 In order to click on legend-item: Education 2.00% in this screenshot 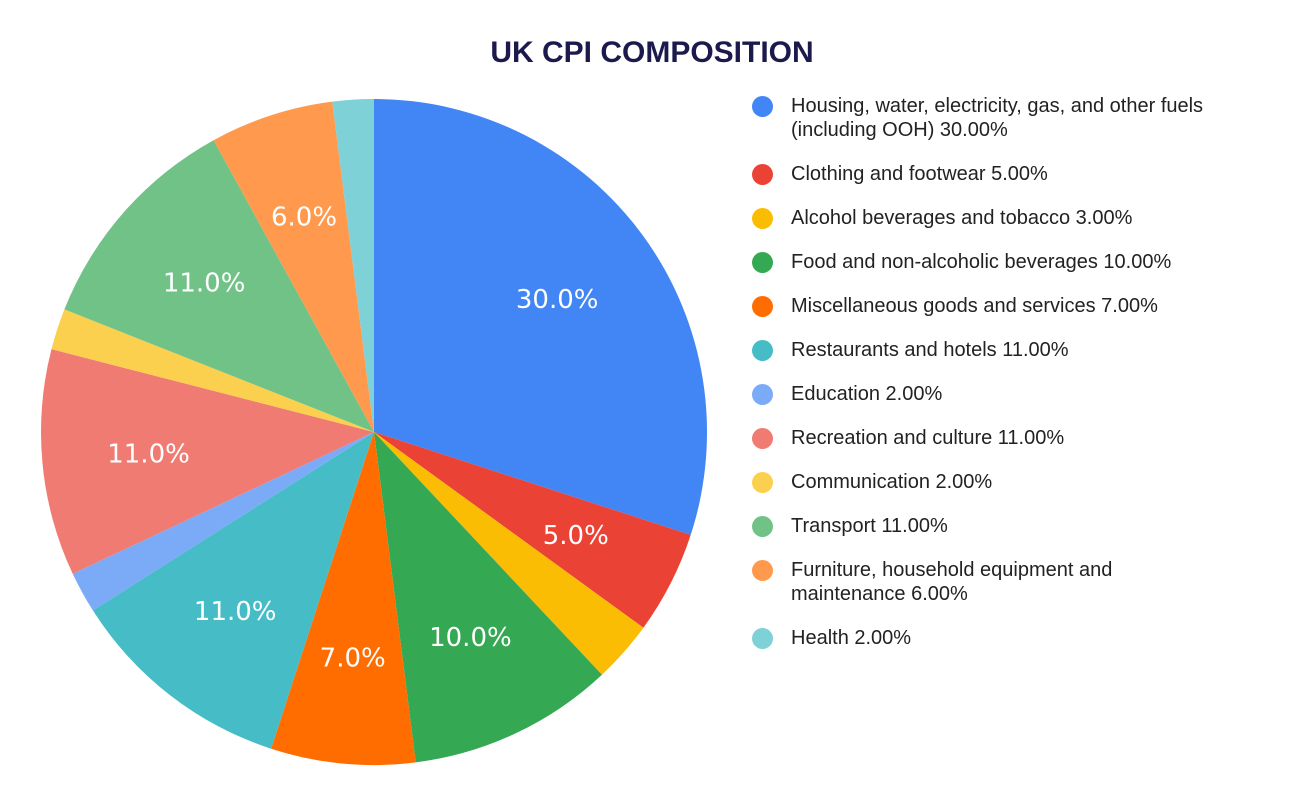, I will do `click(987, 394)`.